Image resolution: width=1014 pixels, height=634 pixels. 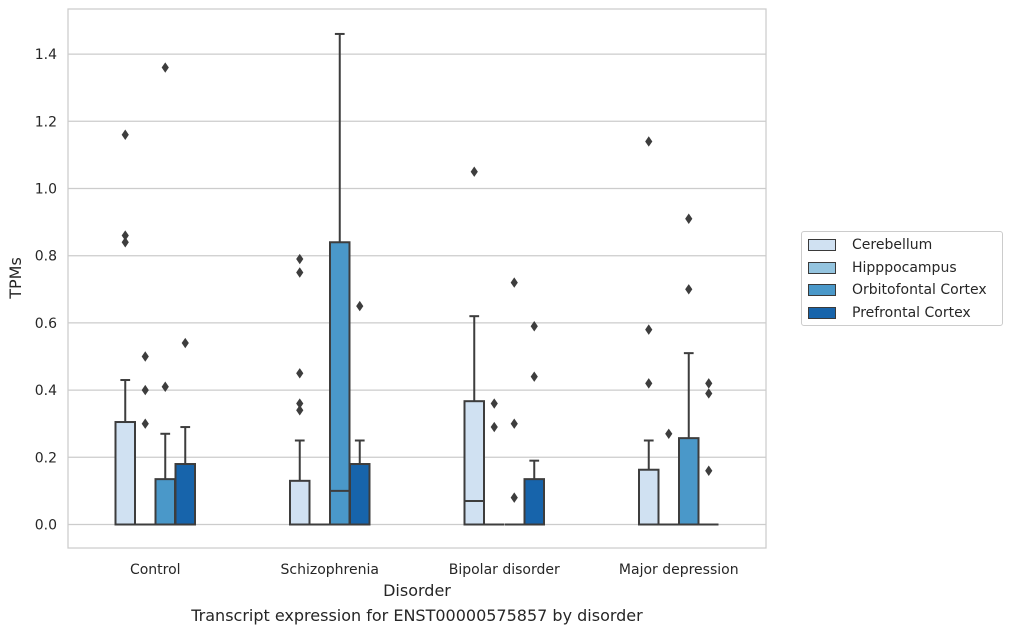 What do you see at coordinates (46, 190) in the screenshot?
I see `y-tick-label: 1.0` at bounding box center [46, 190].